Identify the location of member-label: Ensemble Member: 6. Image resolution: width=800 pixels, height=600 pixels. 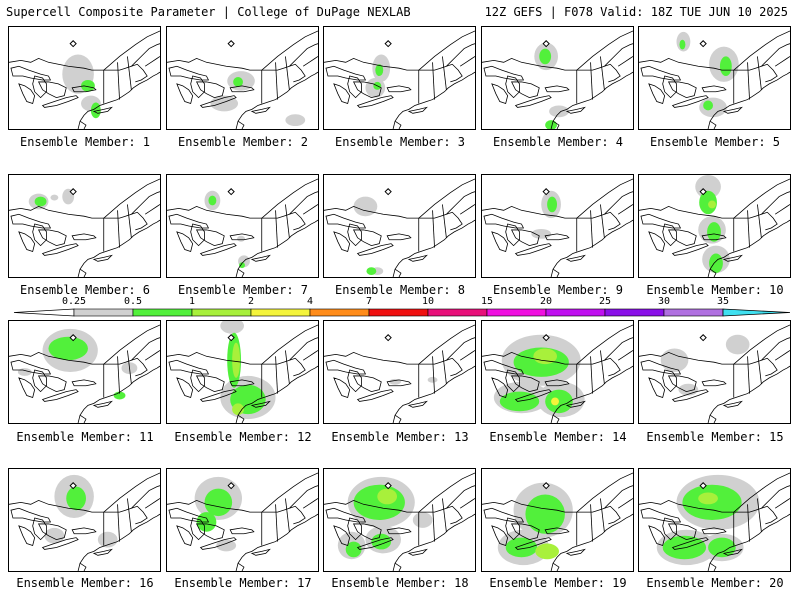
(85, 290).